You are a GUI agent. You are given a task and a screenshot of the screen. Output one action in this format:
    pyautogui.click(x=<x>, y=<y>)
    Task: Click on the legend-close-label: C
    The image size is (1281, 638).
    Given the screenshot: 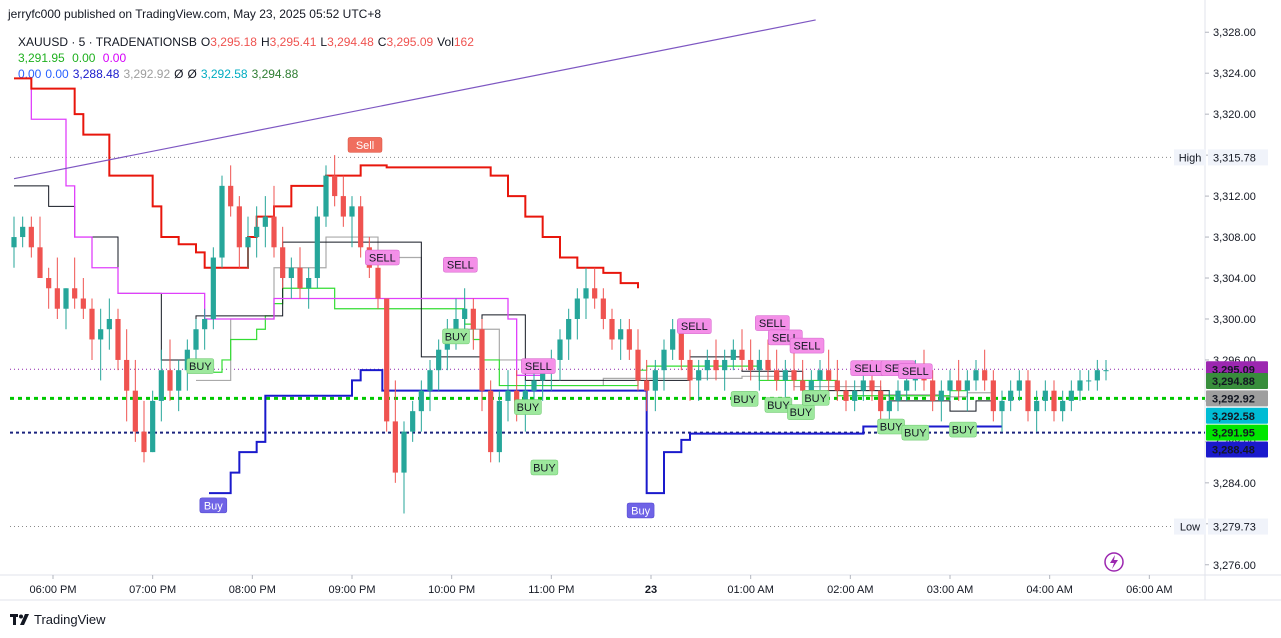 What is the action you would take?
    pyautogui.click(x=382, y=42)
    